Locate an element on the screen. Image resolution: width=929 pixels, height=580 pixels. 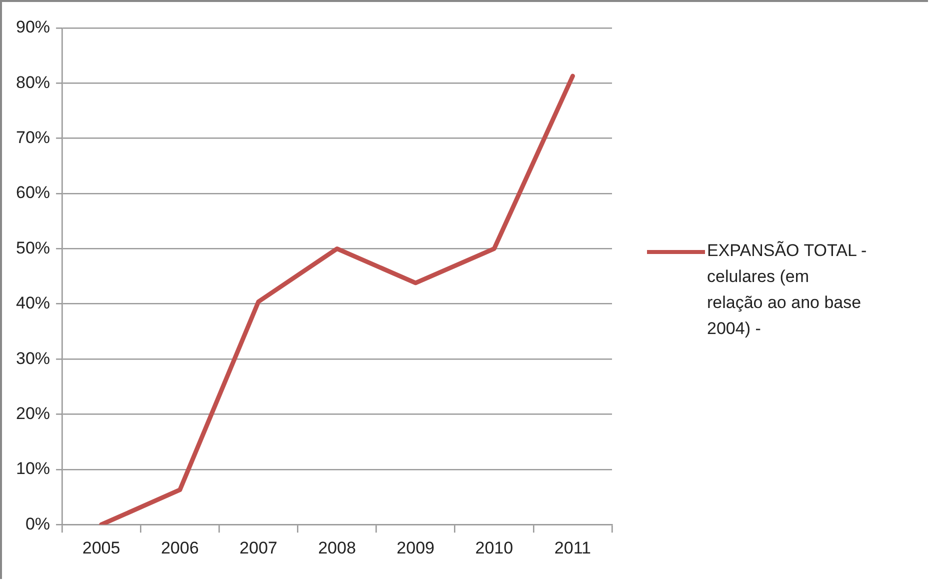
y-tick-label: 0% is located at coordinates (37, 524).